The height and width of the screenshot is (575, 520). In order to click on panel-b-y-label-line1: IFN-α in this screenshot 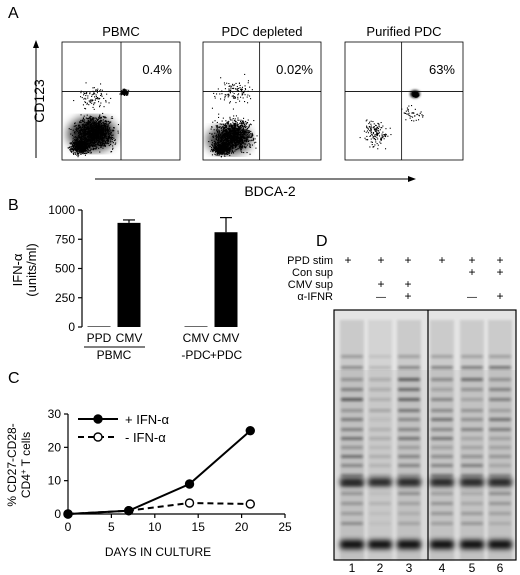, I will do `click(17, 269)`.